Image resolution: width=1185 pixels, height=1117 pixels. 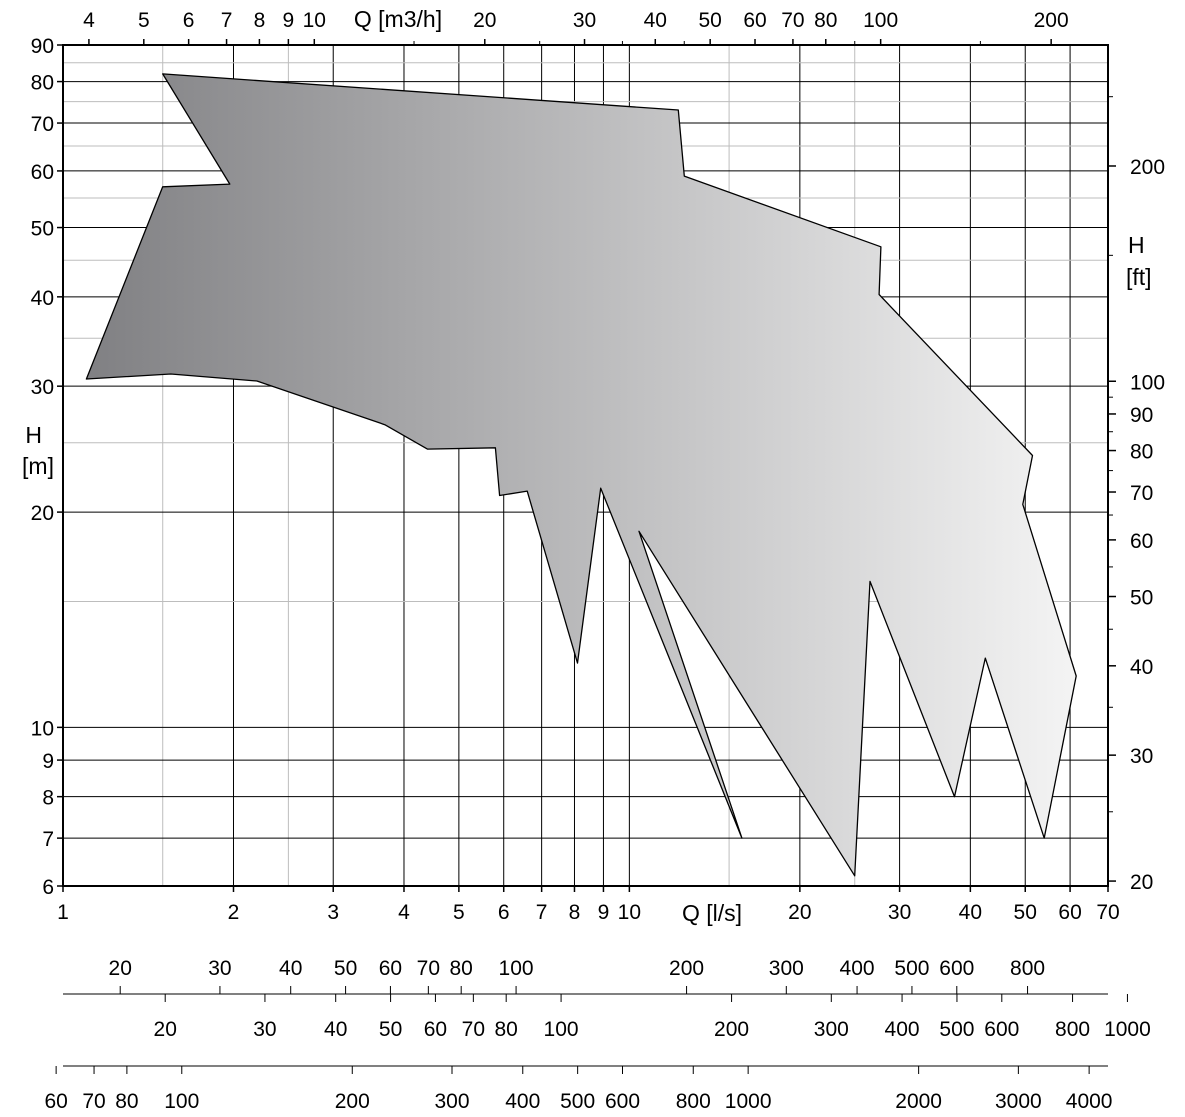 I want to click on x-axis-title: Q [l/s], so click(x=712, y=913).